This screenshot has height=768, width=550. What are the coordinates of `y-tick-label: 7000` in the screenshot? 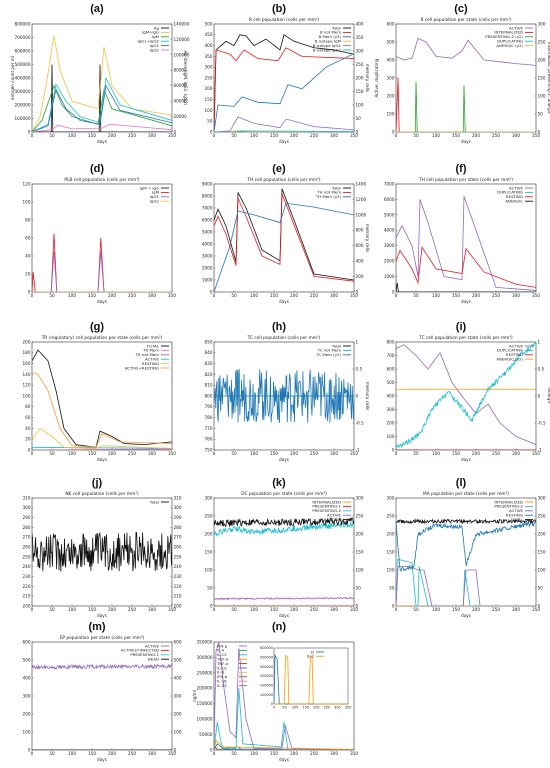 It's located at (389, 183).